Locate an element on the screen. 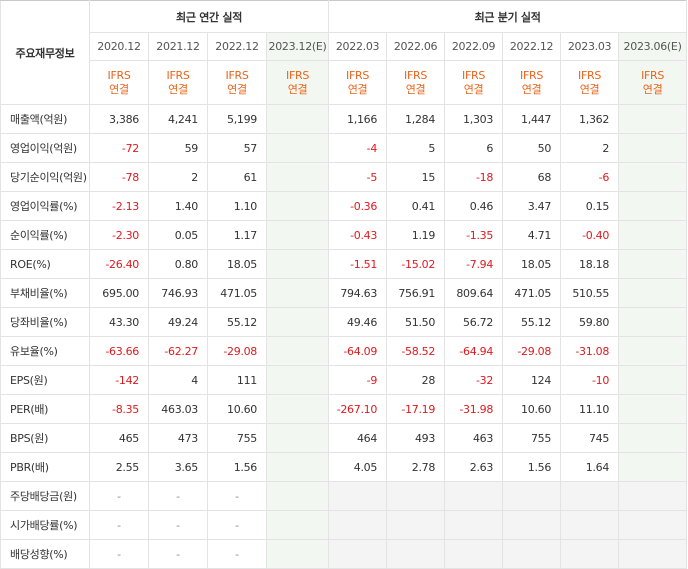  quarter-value-cell: -5 is located at coordinates (358, 177).